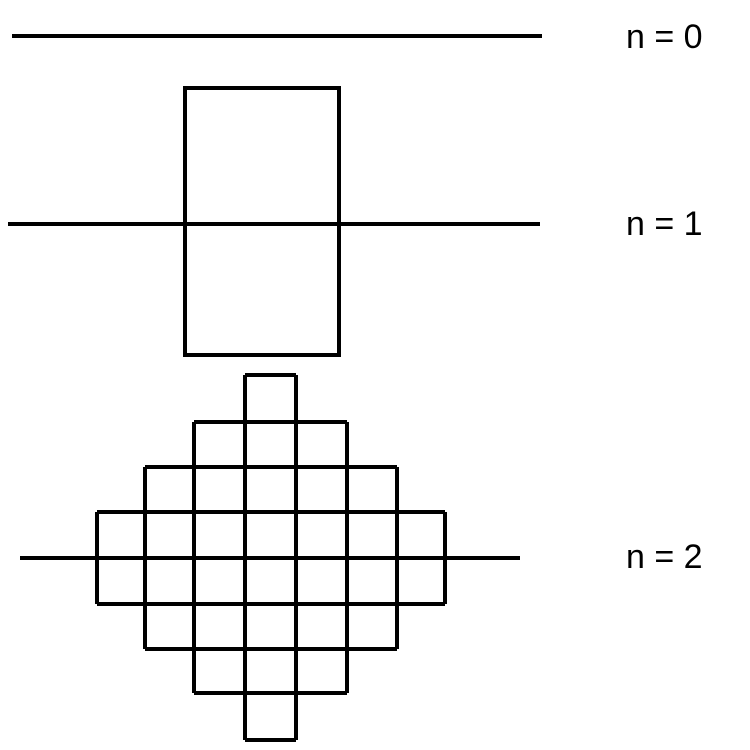  What do you see at coordinates (664, 37) in the screenshot?
I see `stage-0-label: n = 0` at bounding box center [664, 37].